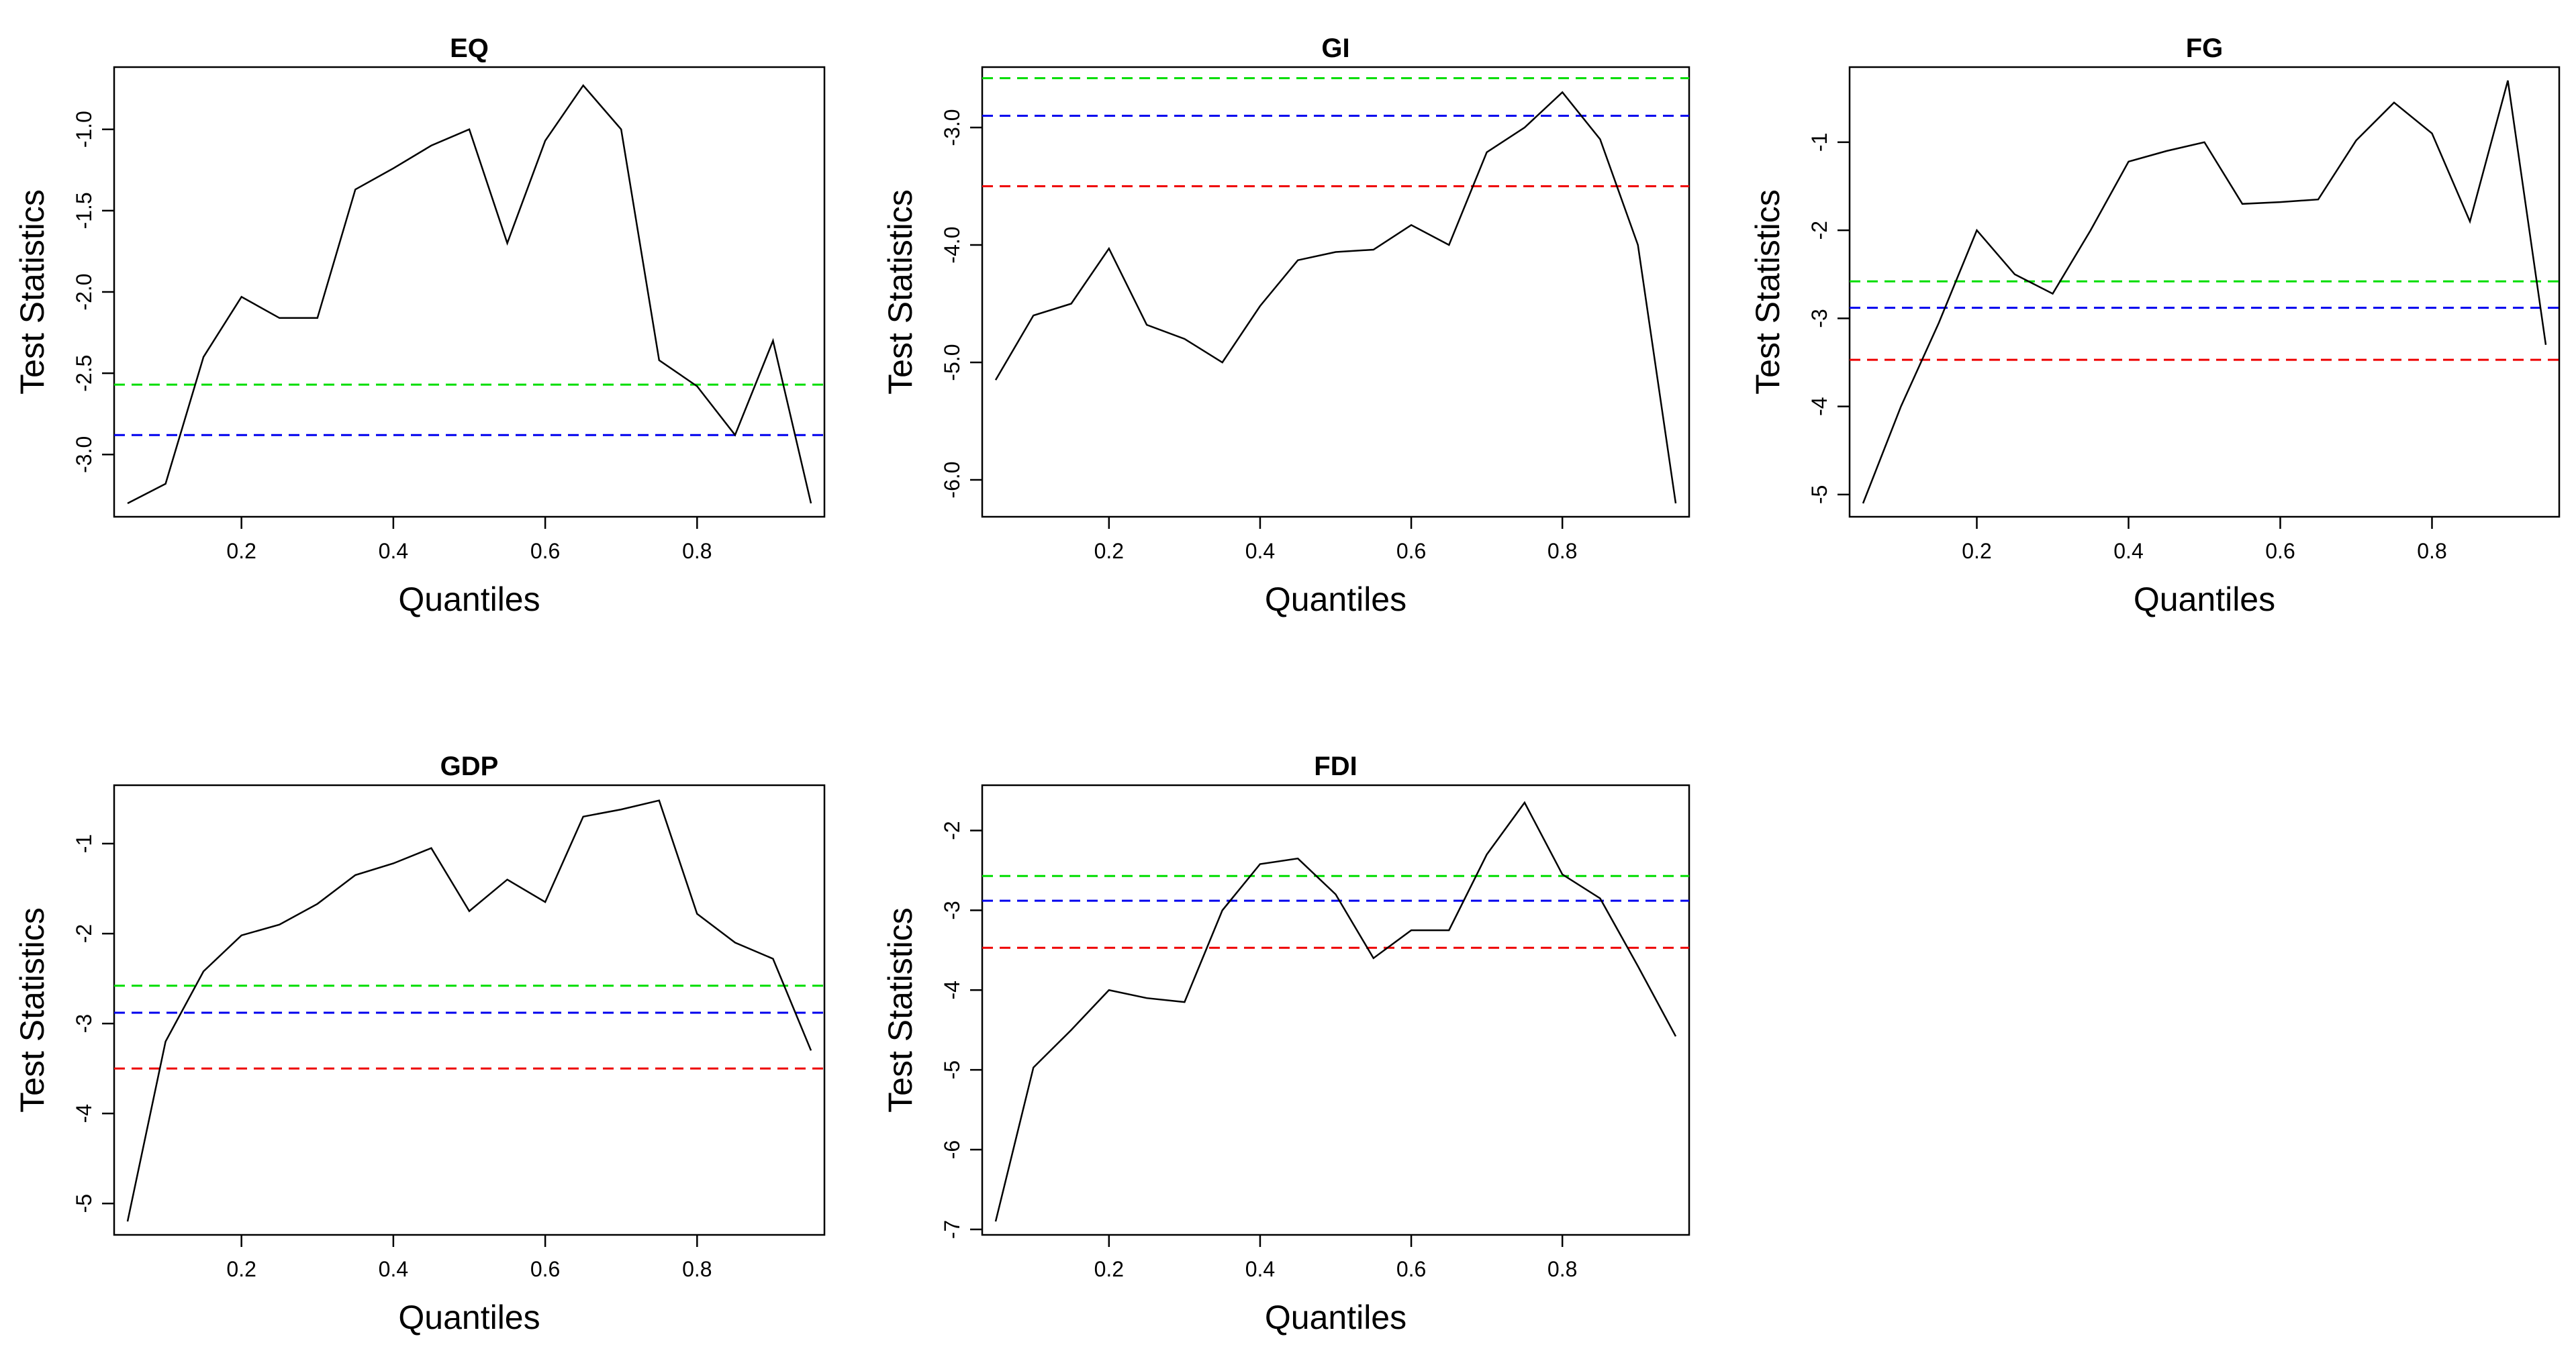  I want to click on y-tick-label: -4.0, so click(952, 244).